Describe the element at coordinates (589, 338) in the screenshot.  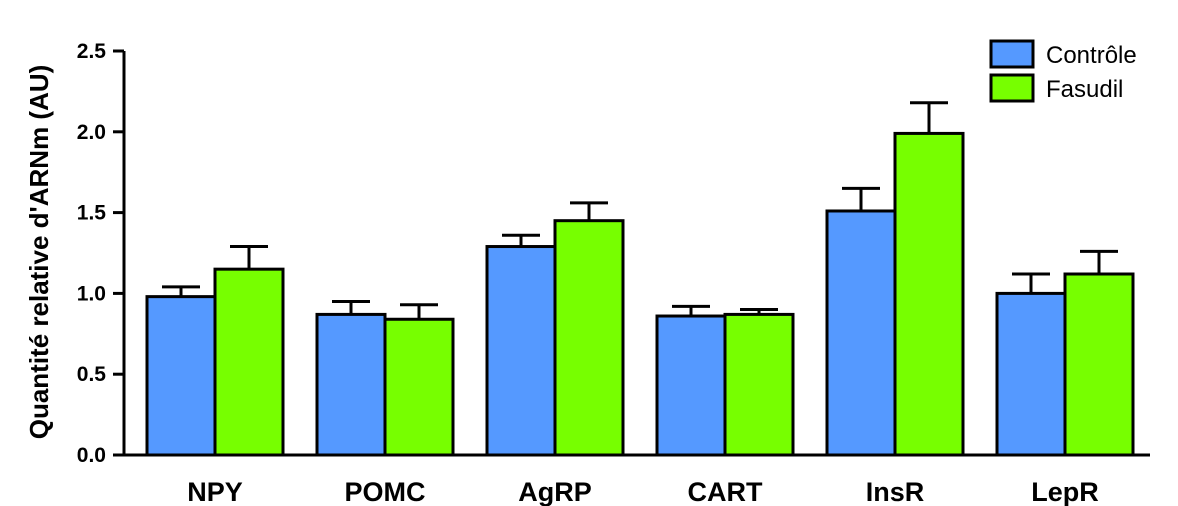
I see `bar-fasudil-agrp` at that location.